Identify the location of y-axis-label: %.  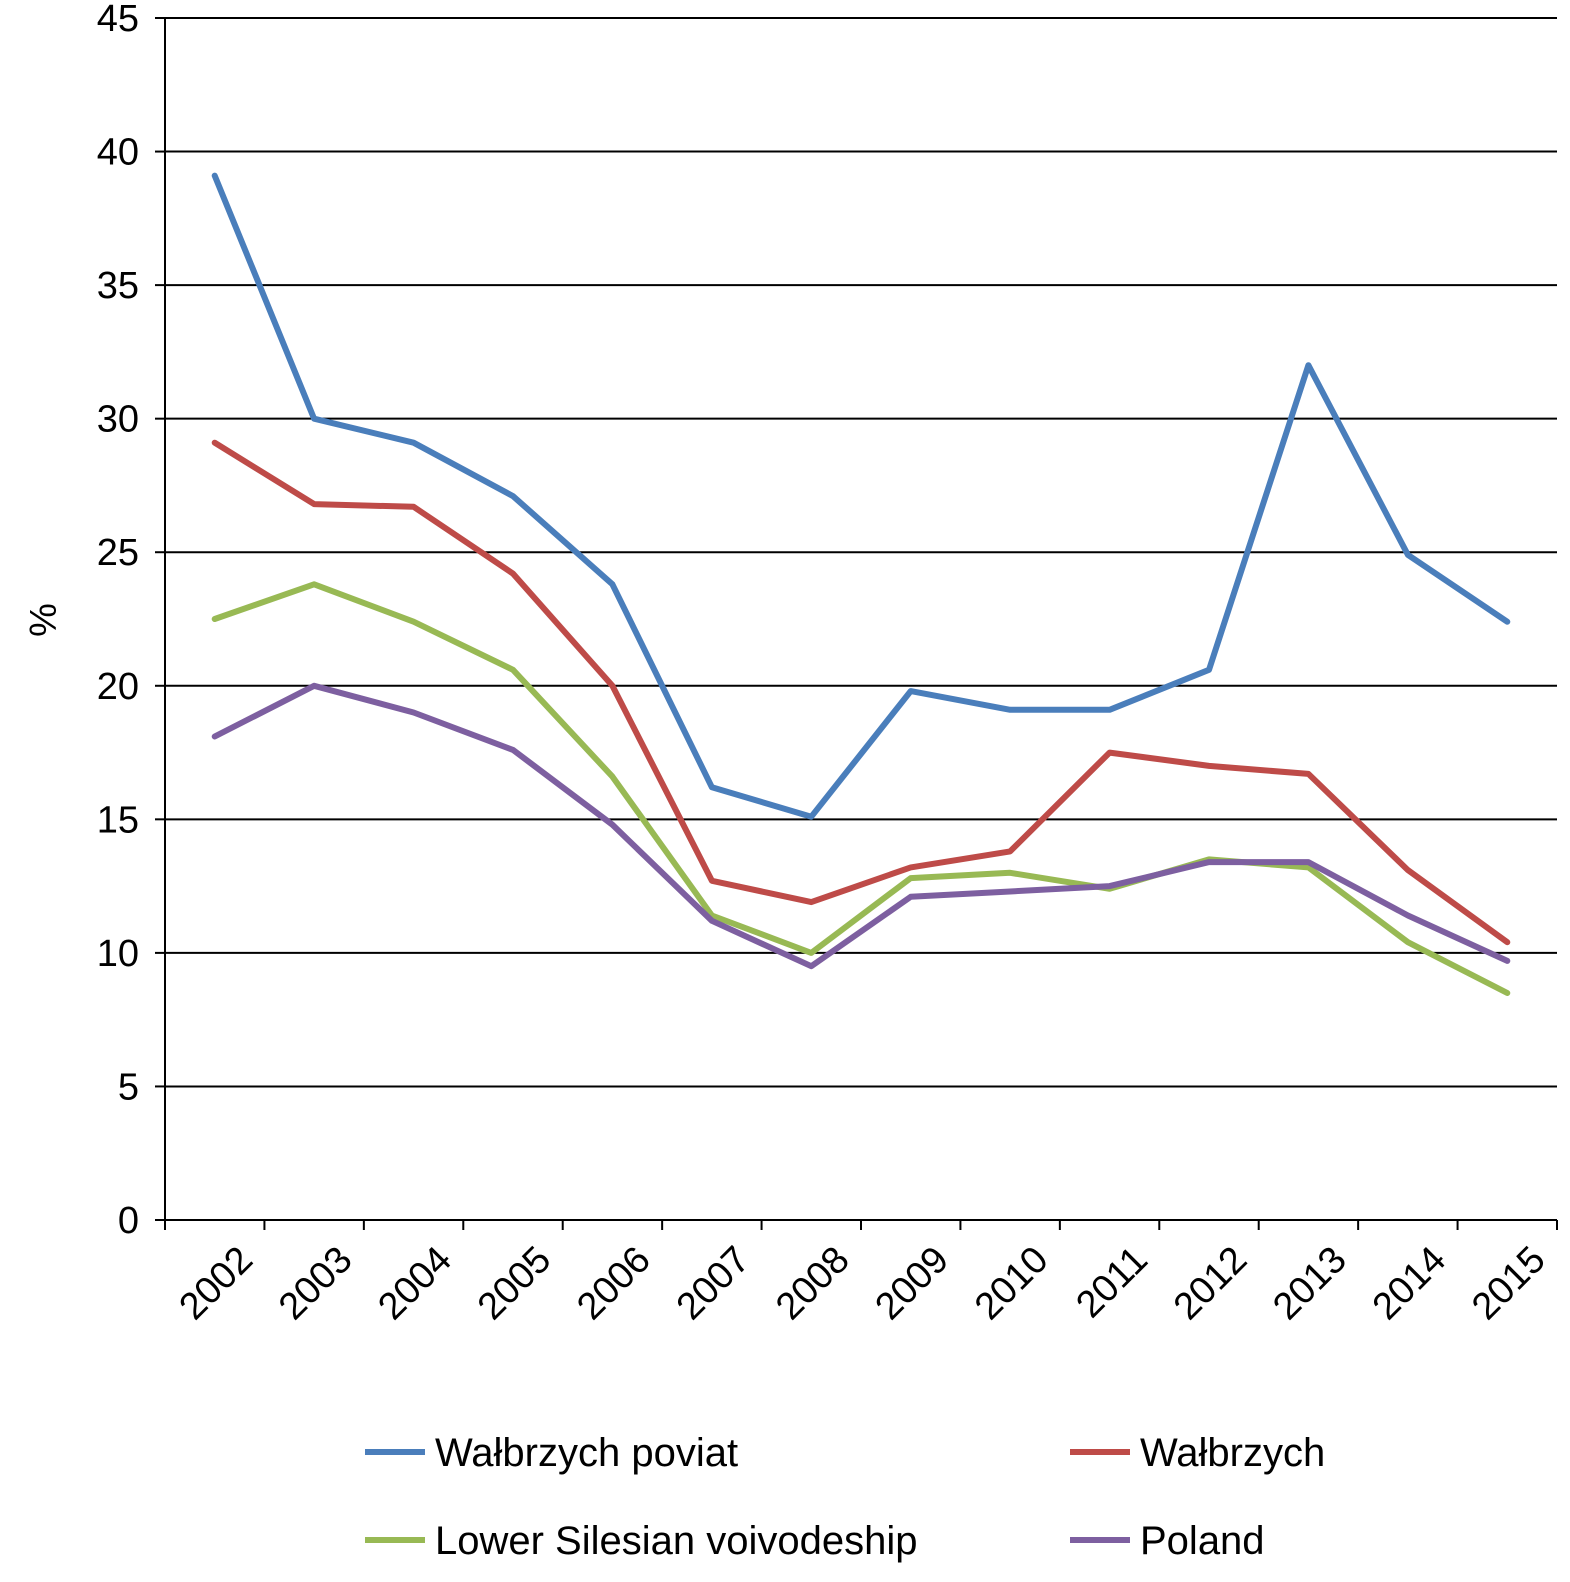
(42, 620).